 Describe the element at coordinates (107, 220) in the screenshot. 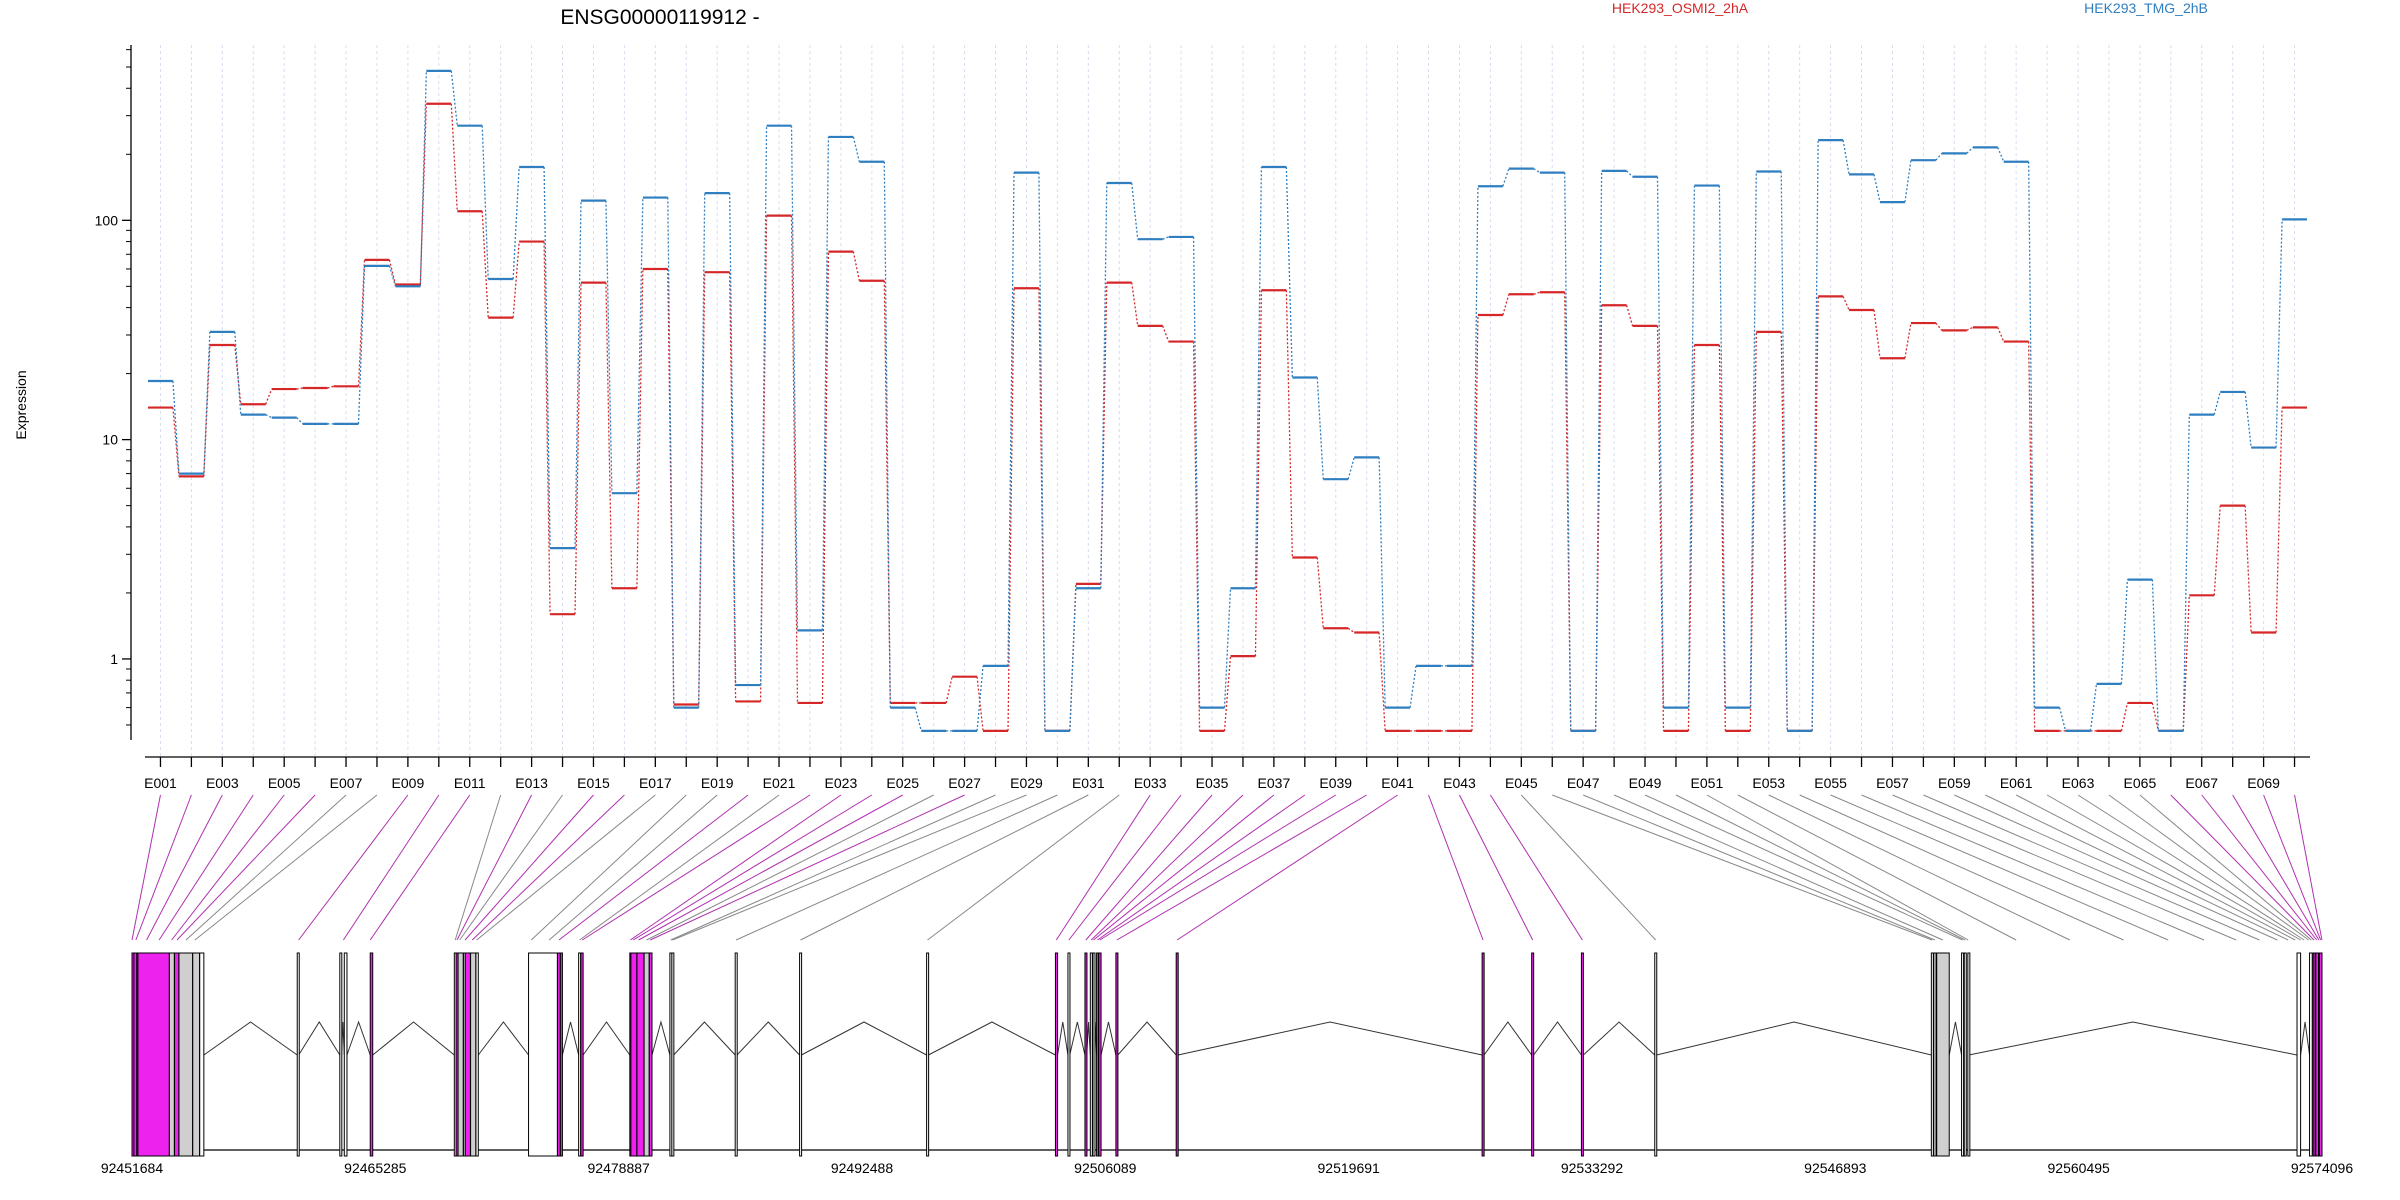

I see `y-tick-label: 100` at that location.